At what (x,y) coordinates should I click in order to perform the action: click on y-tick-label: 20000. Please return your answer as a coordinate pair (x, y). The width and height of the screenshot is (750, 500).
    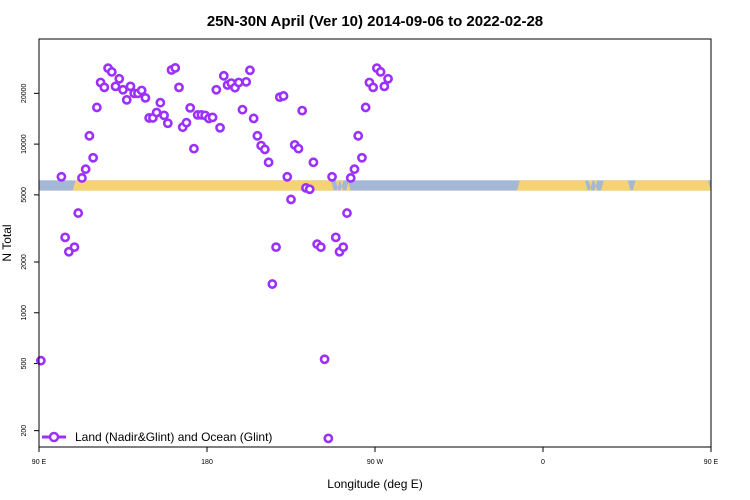
    Looking at the image, I should click on (24, 94).